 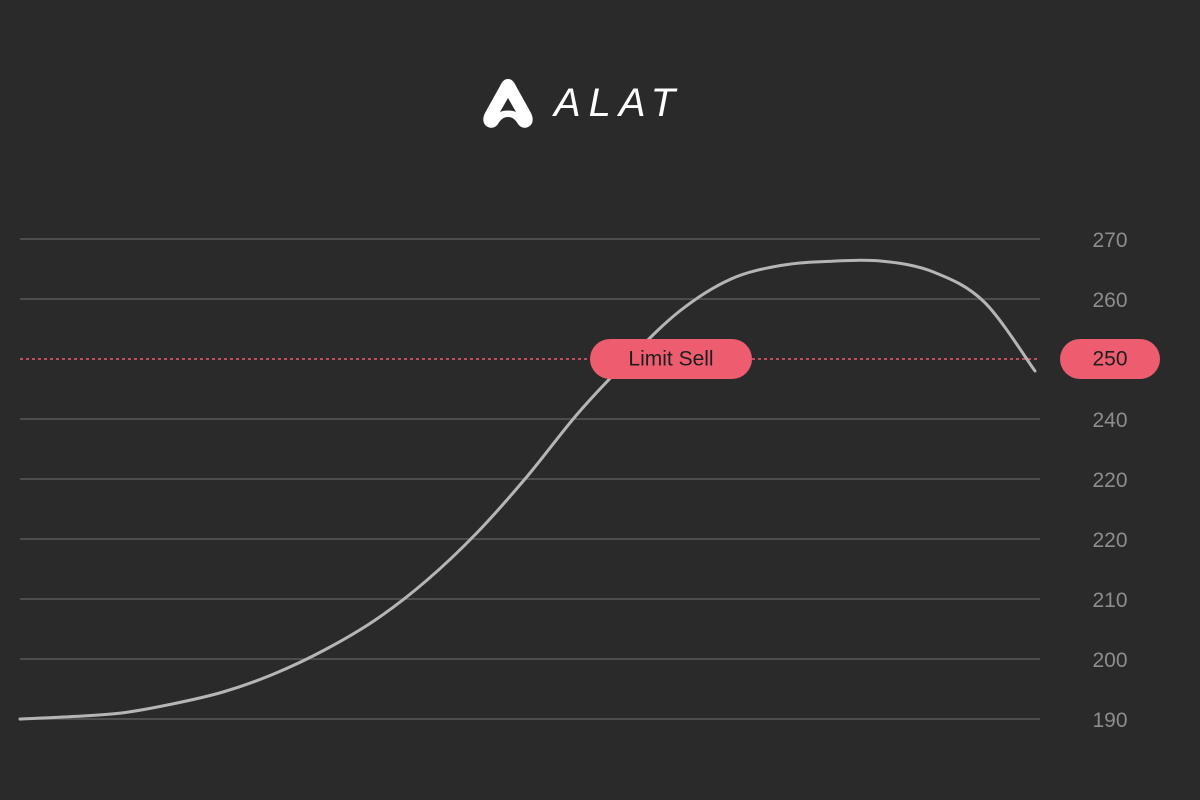 I want to click on limit-value-badge: 250, so click(x=1110, y=359).